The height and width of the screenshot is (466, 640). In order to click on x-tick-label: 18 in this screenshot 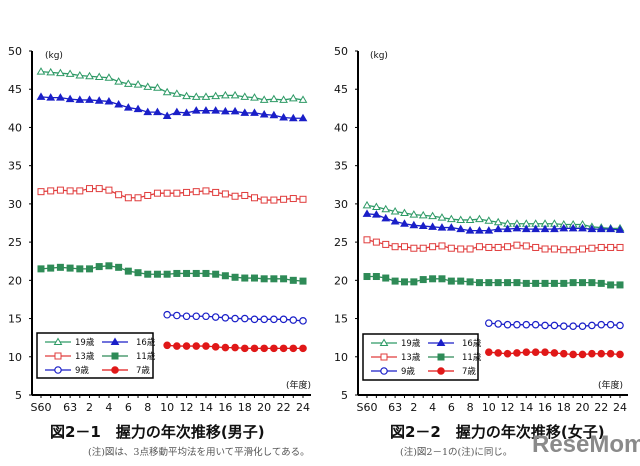, I will do `click(564, 407)`.